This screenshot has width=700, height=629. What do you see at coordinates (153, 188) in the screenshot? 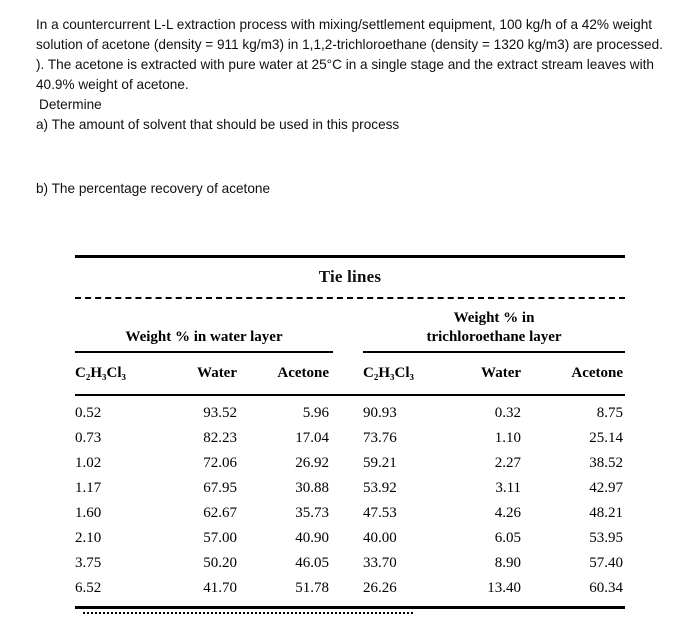
I see `question-part-b: b) The percentage recovery of acetone` at bounding box center [153, 188].